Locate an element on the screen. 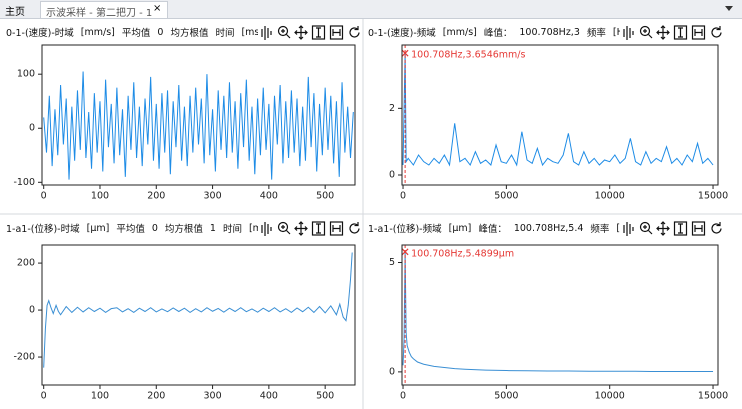  peak-marker is located at coordinates (405, 252).